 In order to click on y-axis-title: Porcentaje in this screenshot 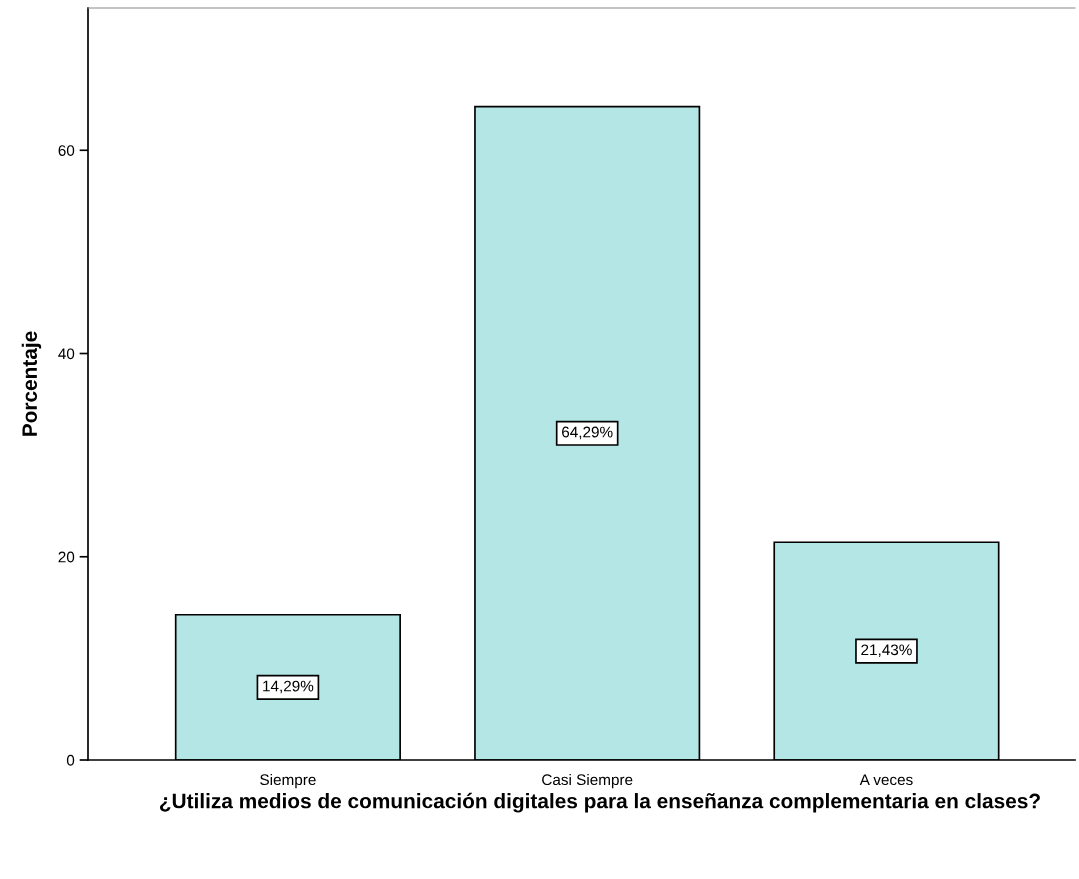, I will do `click(31, 383)`.